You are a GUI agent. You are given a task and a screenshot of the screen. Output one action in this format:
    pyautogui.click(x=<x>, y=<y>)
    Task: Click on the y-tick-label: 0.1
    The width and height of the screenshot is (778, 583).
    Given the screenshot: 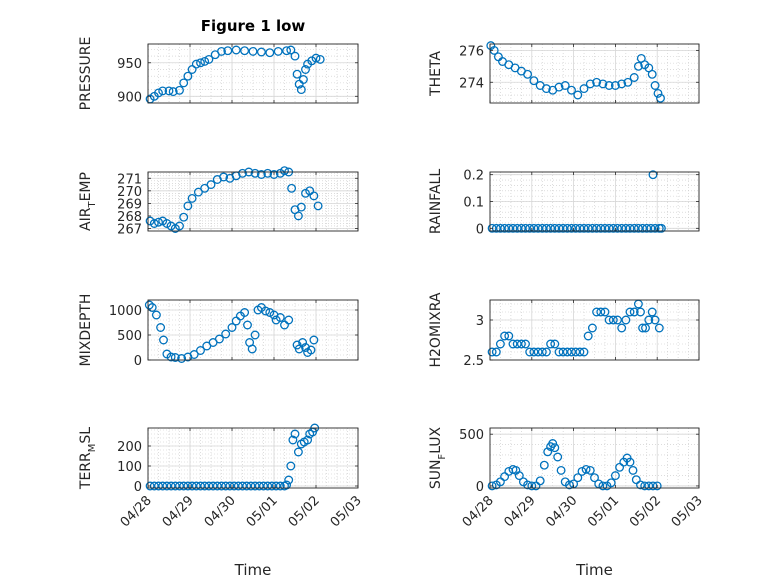 What is the action you would take?
    pyautogui.click(x=473, y=203)
    